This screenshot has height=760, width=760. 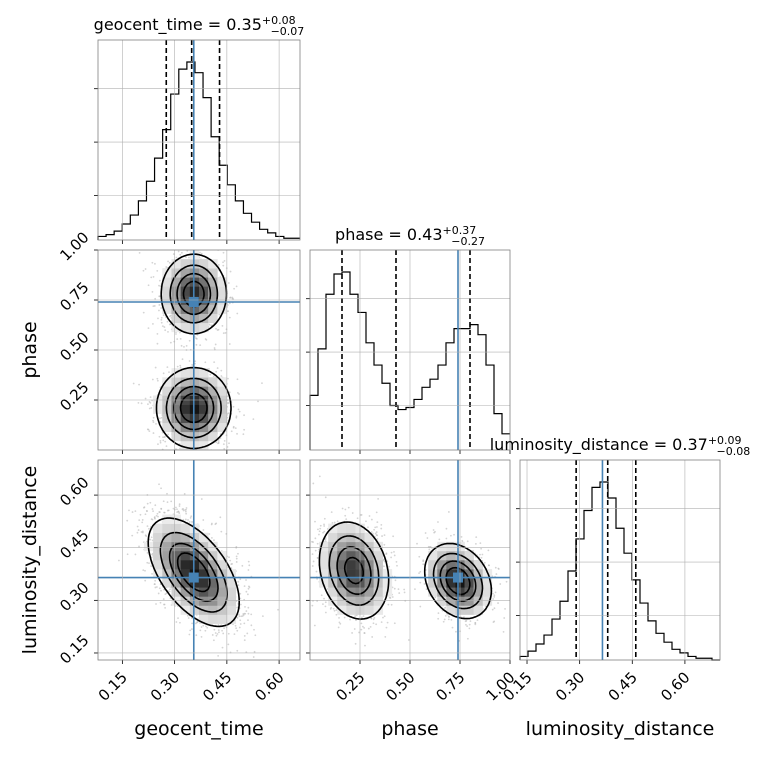 I want to click on hist-grid, so click(x=199, y=140).